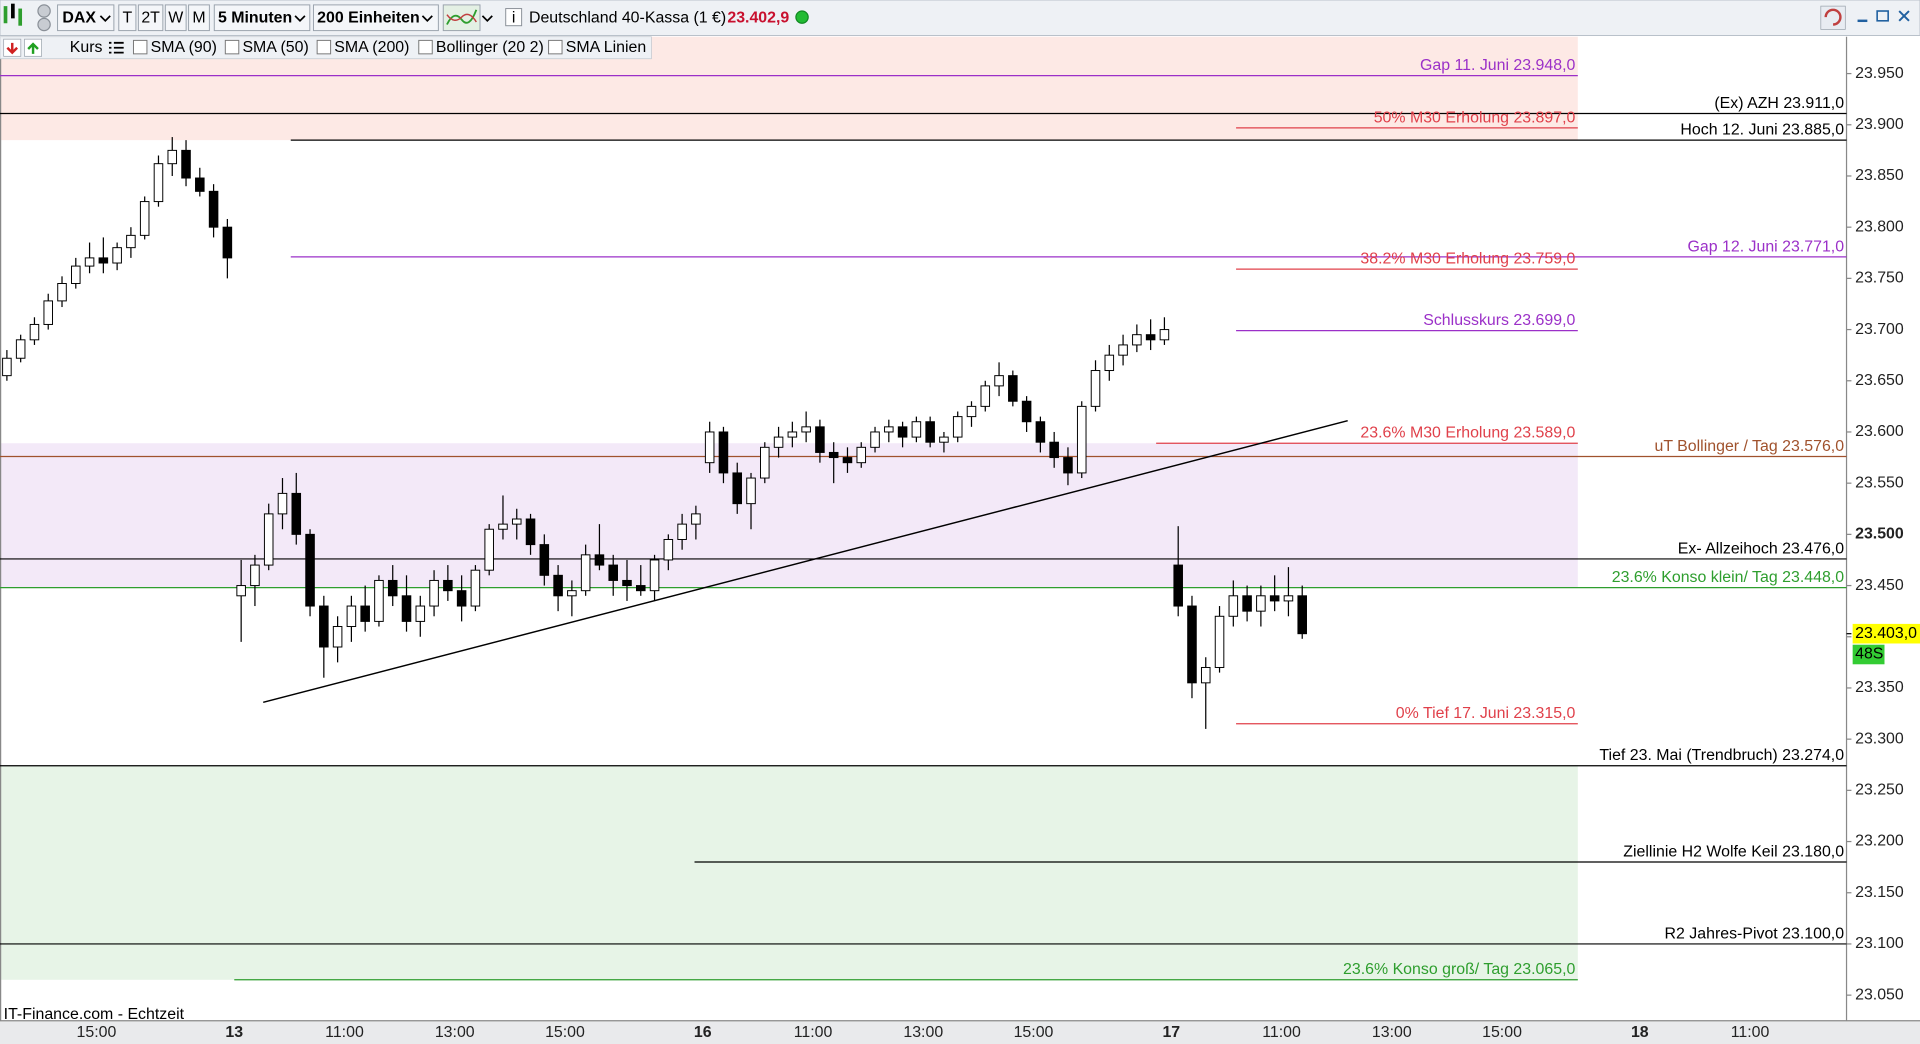 This screenshot has width=1920, height=1044. Describe the element at coordinates (234, 1032) in the screenshot. I see `x-tick-label: 13` at that location.